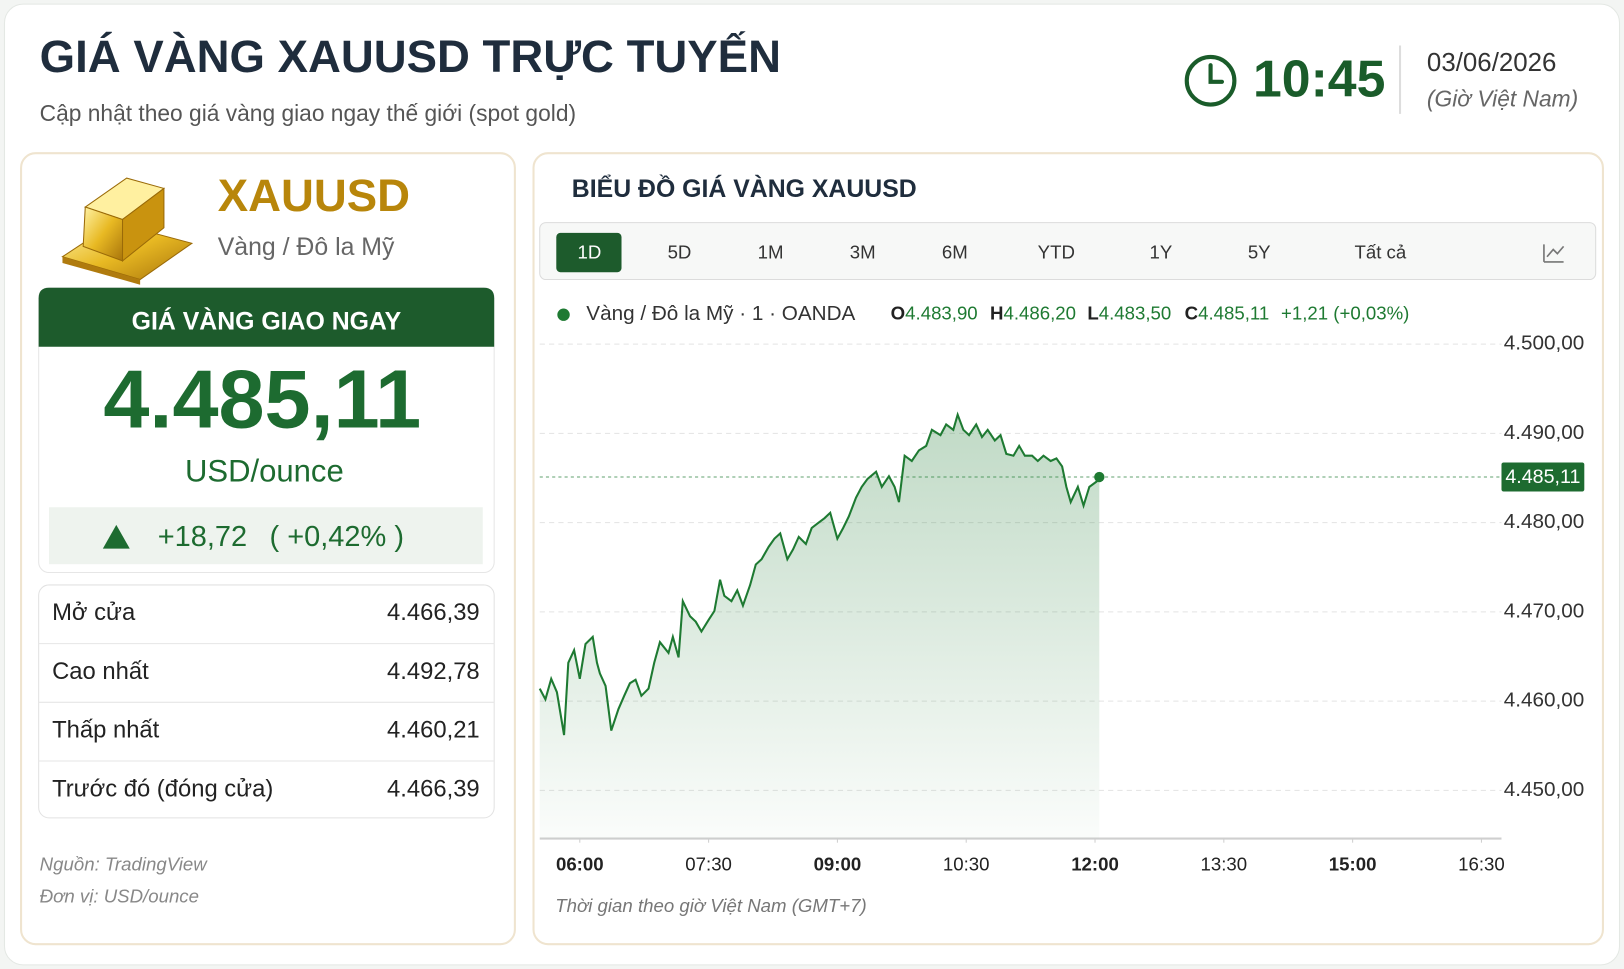 The image size is (1624, 969). Describe the element at coordinates (1544, 700) in the screenshot. I see `y-tick-label: 4.460,00` at that location.